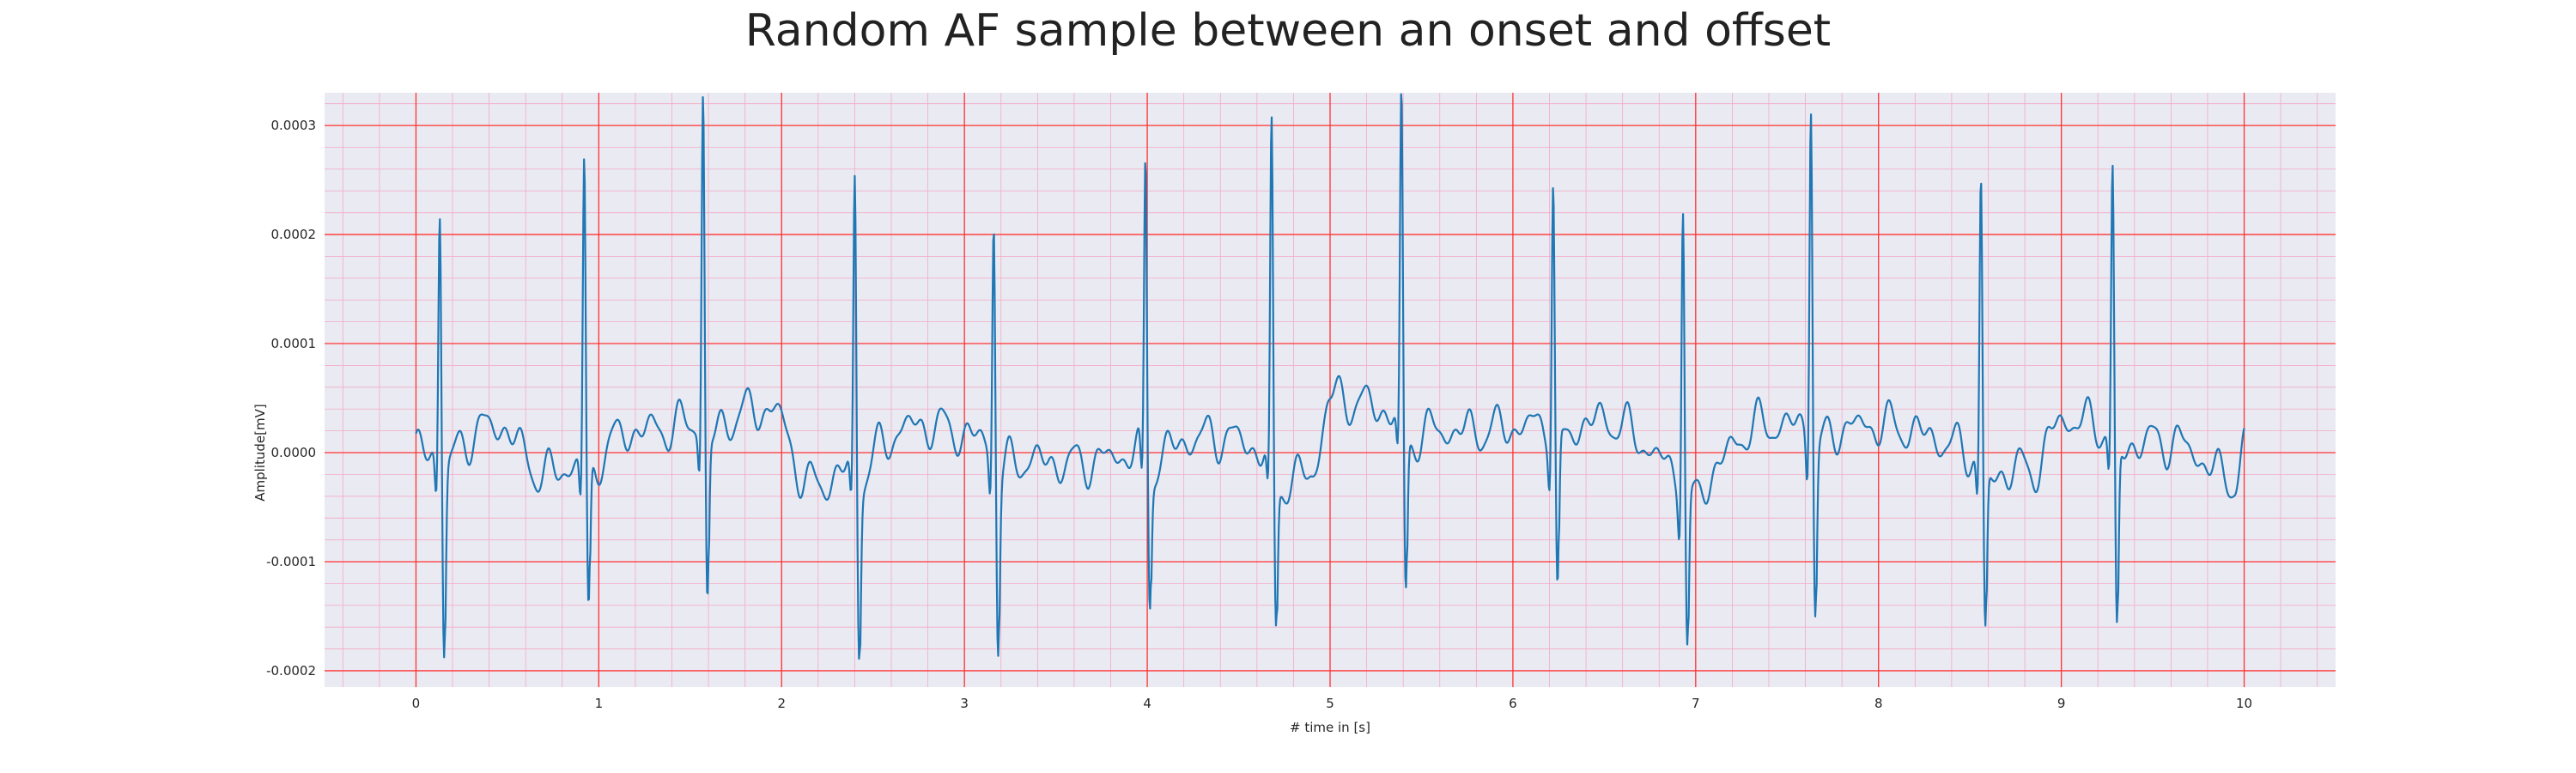  Describe the element at coordinates (599, 703) in the screenshot. I see `x-tick-label: 1` at that location.